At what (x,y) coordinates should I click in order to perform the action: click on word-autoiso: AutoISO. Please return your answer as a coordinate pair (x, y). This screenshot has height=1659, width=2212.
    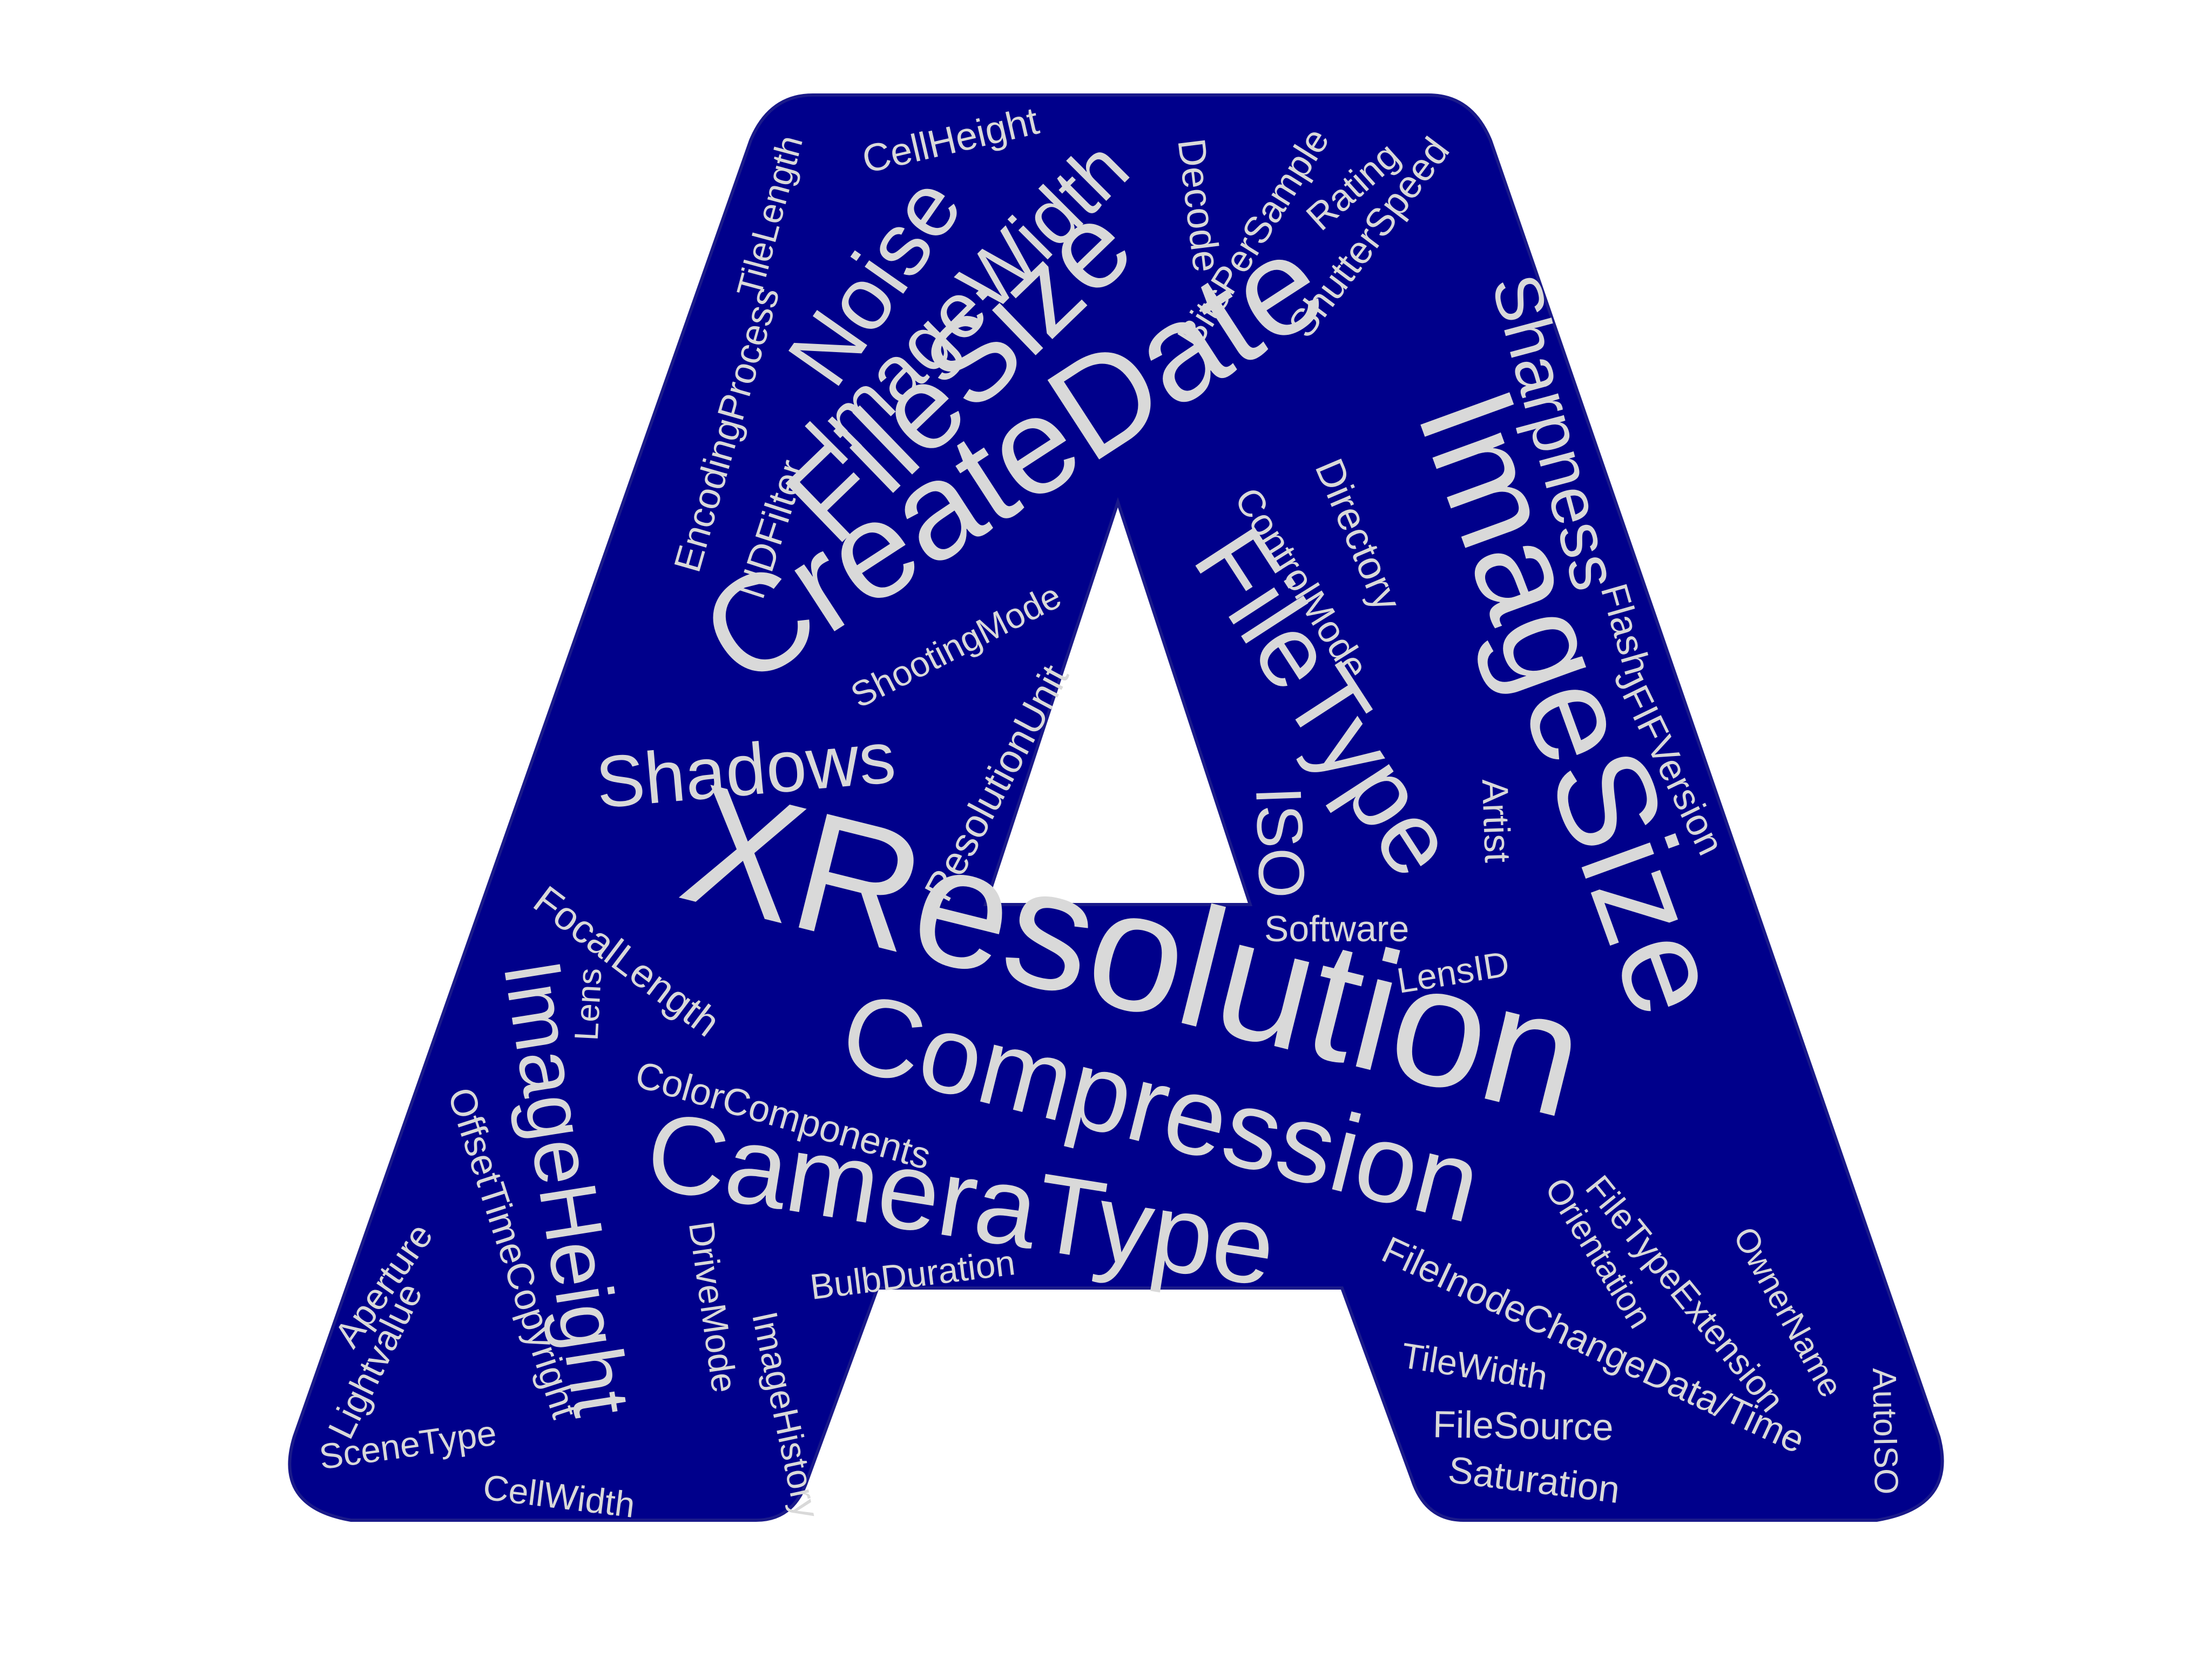
    Looking at the image, I should click on (1885, 1431).